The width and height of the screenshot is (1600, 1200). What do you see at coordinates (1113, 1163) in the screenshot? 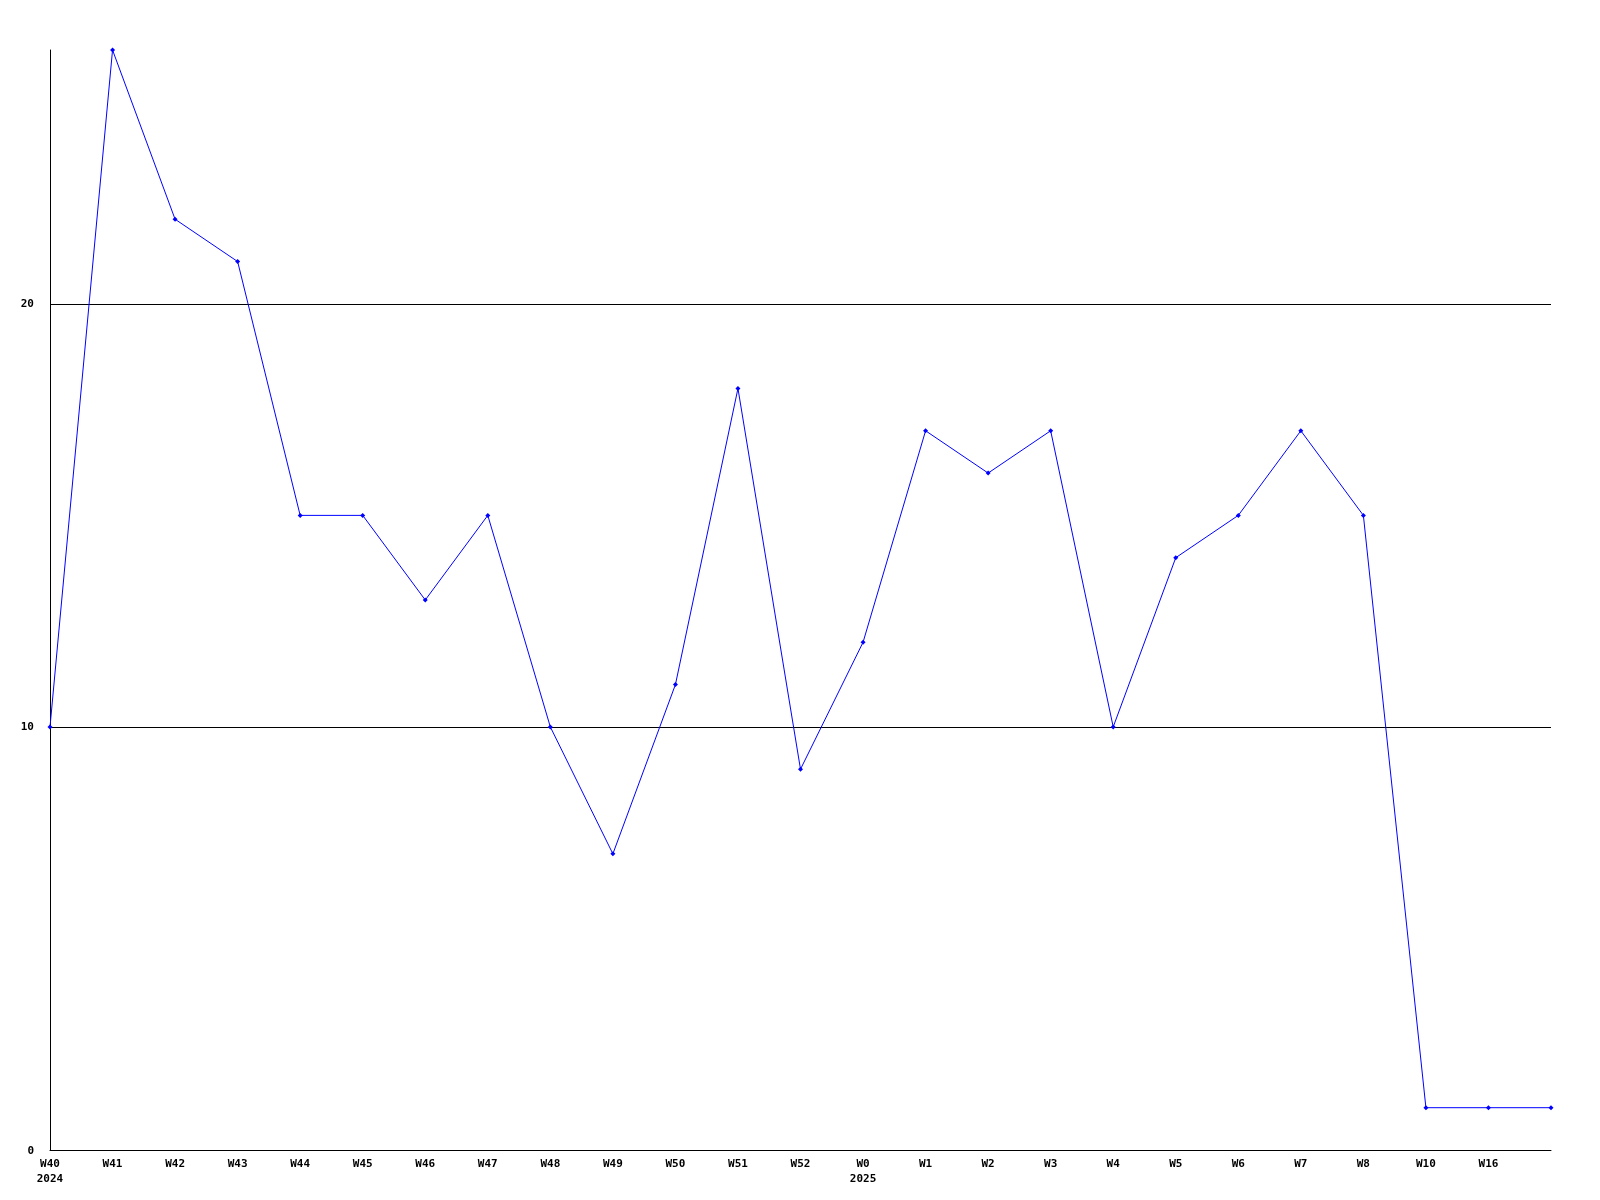
I see `x-tick-label: W4` at bounding box center [1113, 1163].